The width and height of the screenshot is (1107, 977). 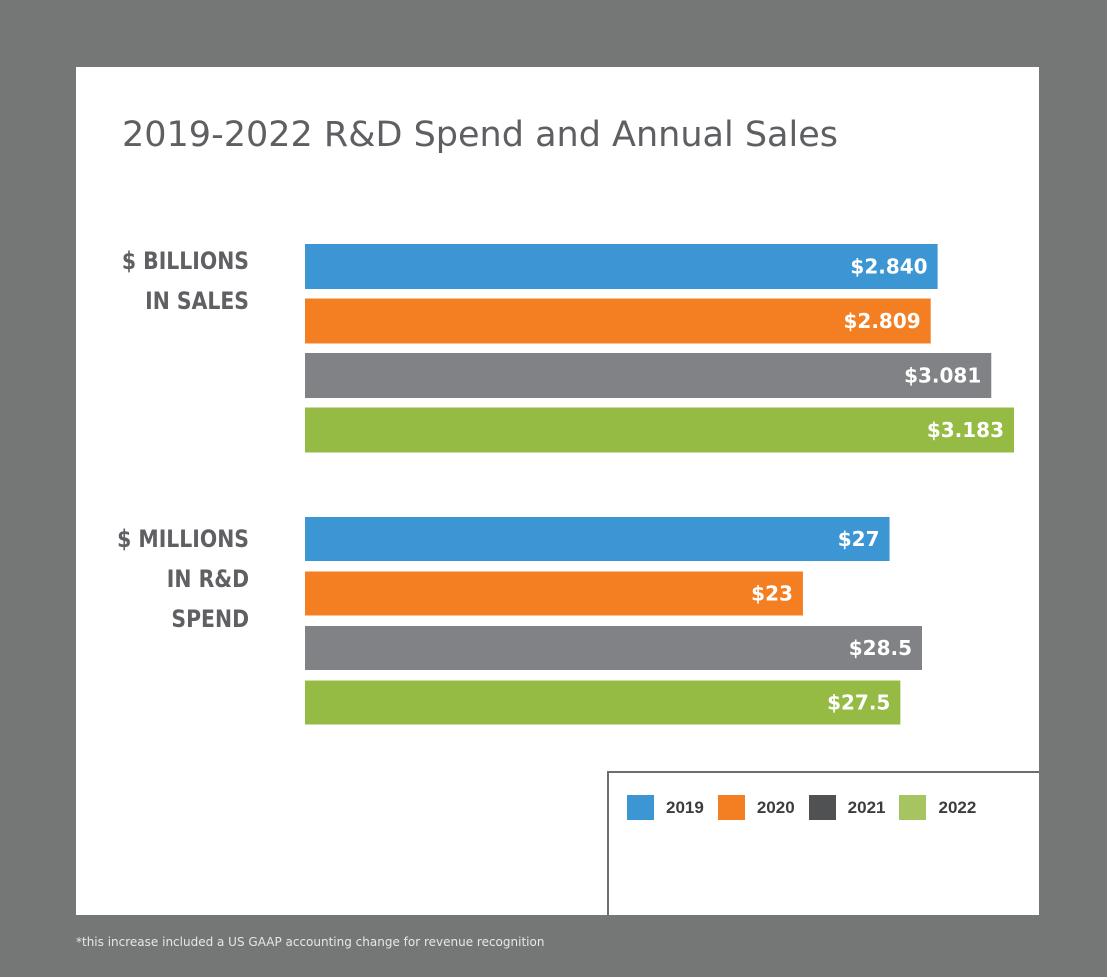 What do you see at coordinates (775, 807) in the screenshot?
I see `legend-label-2020: 2020` at bounding box center [775, 807].